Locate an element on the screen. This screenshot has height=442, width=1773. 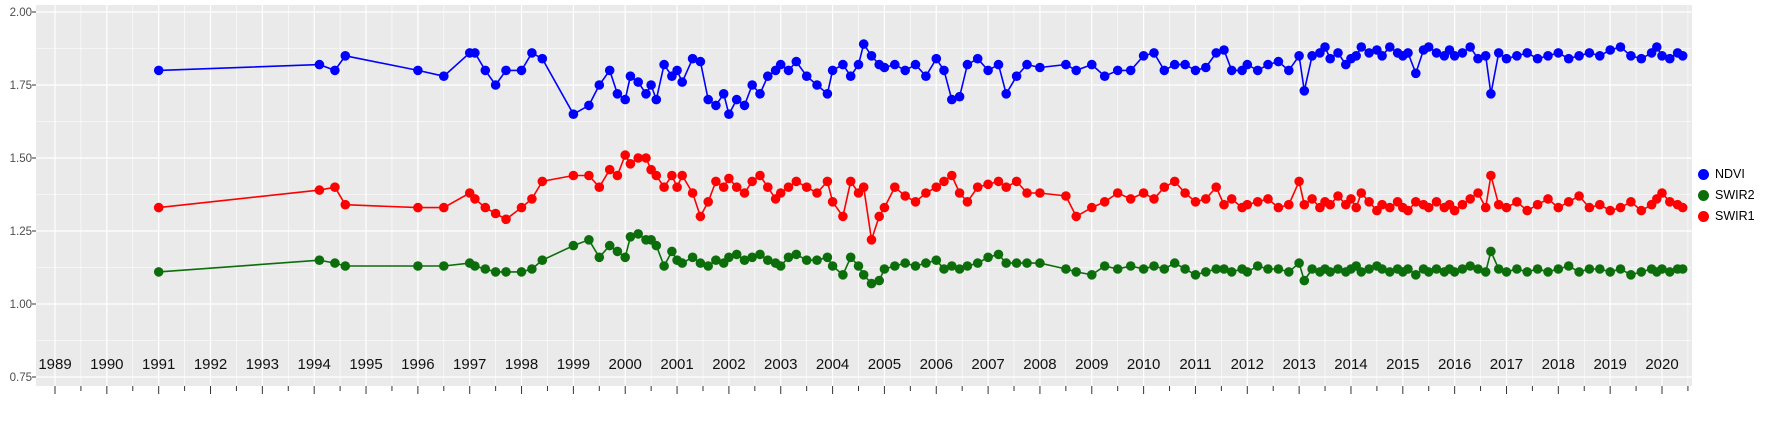
y-tick-label: 1.75 is located at coordinates (21, 86).